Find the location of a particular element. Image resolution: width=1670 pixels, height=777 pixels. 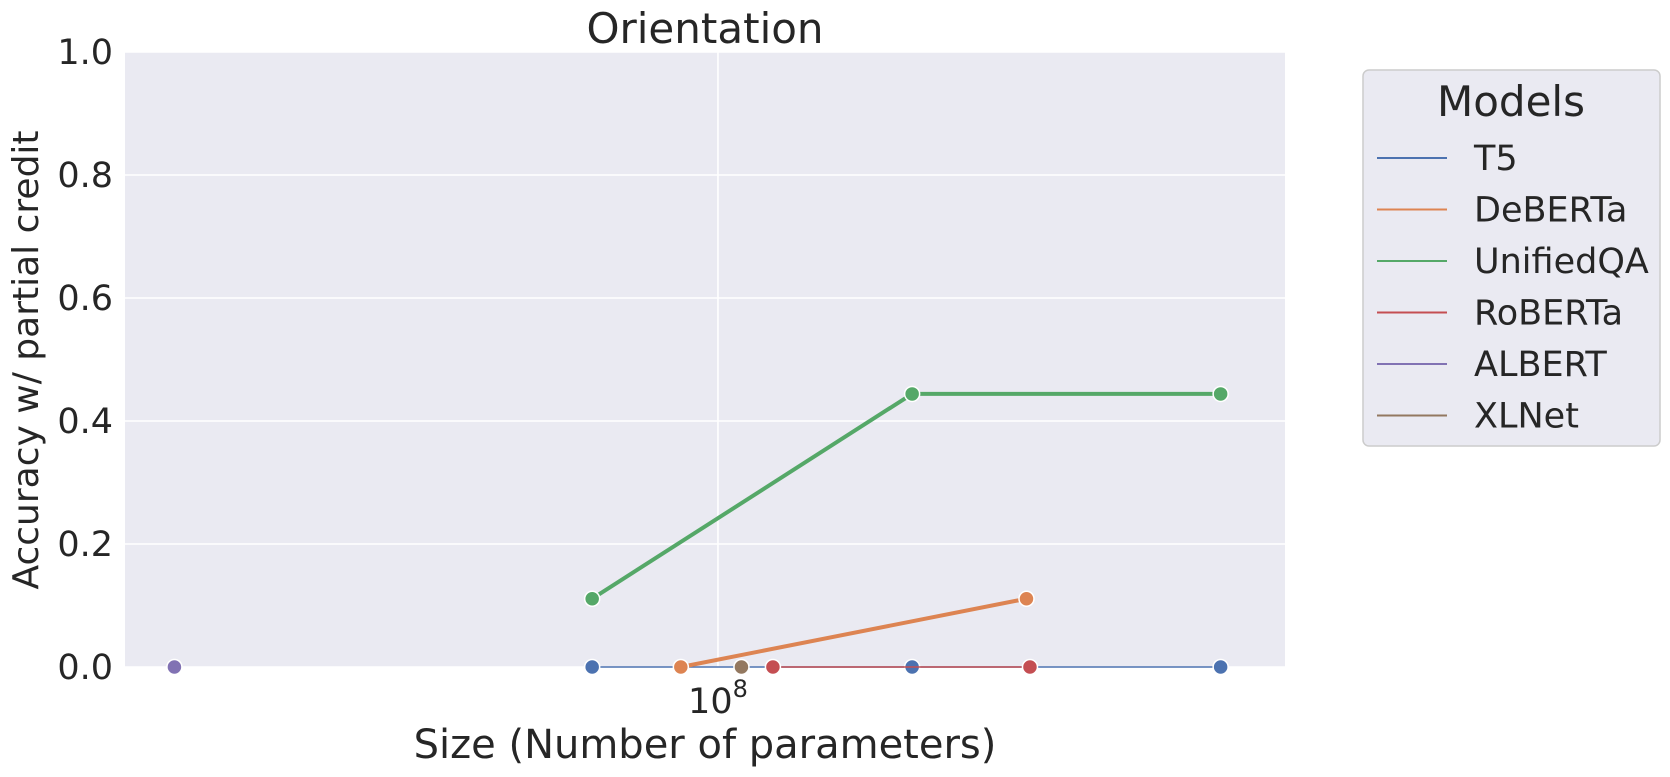

y-axis-title: Accuracy w/ partial credit is located at coordinates (26, 359).